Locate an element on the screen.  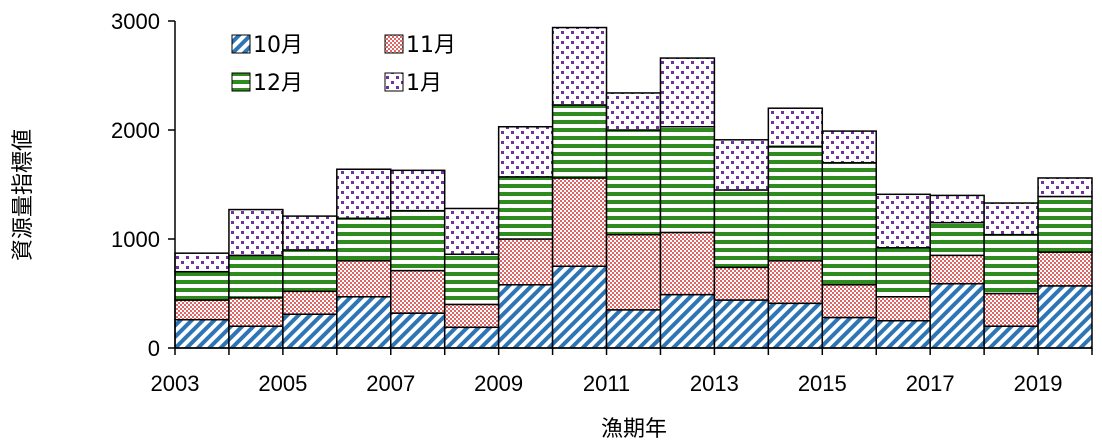
y-tick-label: 2000 is located at coordinates (135, 130).